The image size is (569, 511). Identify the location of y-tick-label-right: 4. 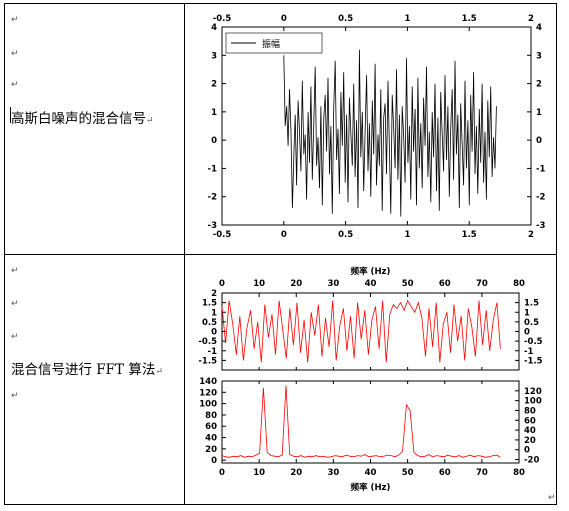
(539, 28).